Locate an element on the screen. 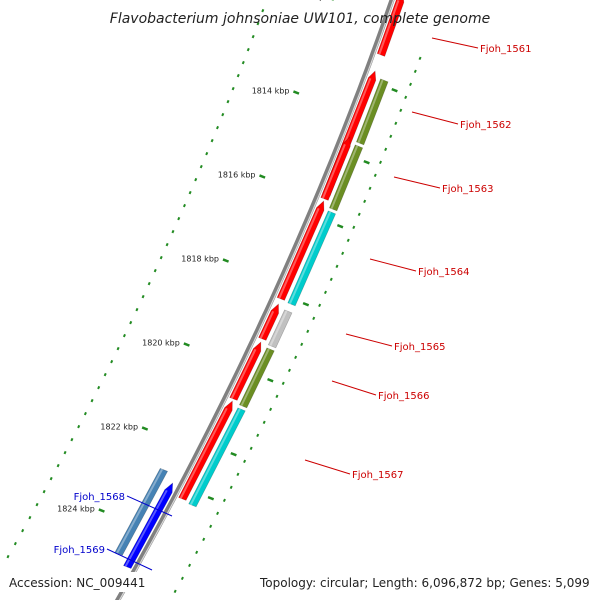 The image size is (600, 600). footer-right-bg is located at coordinates (428, 582).